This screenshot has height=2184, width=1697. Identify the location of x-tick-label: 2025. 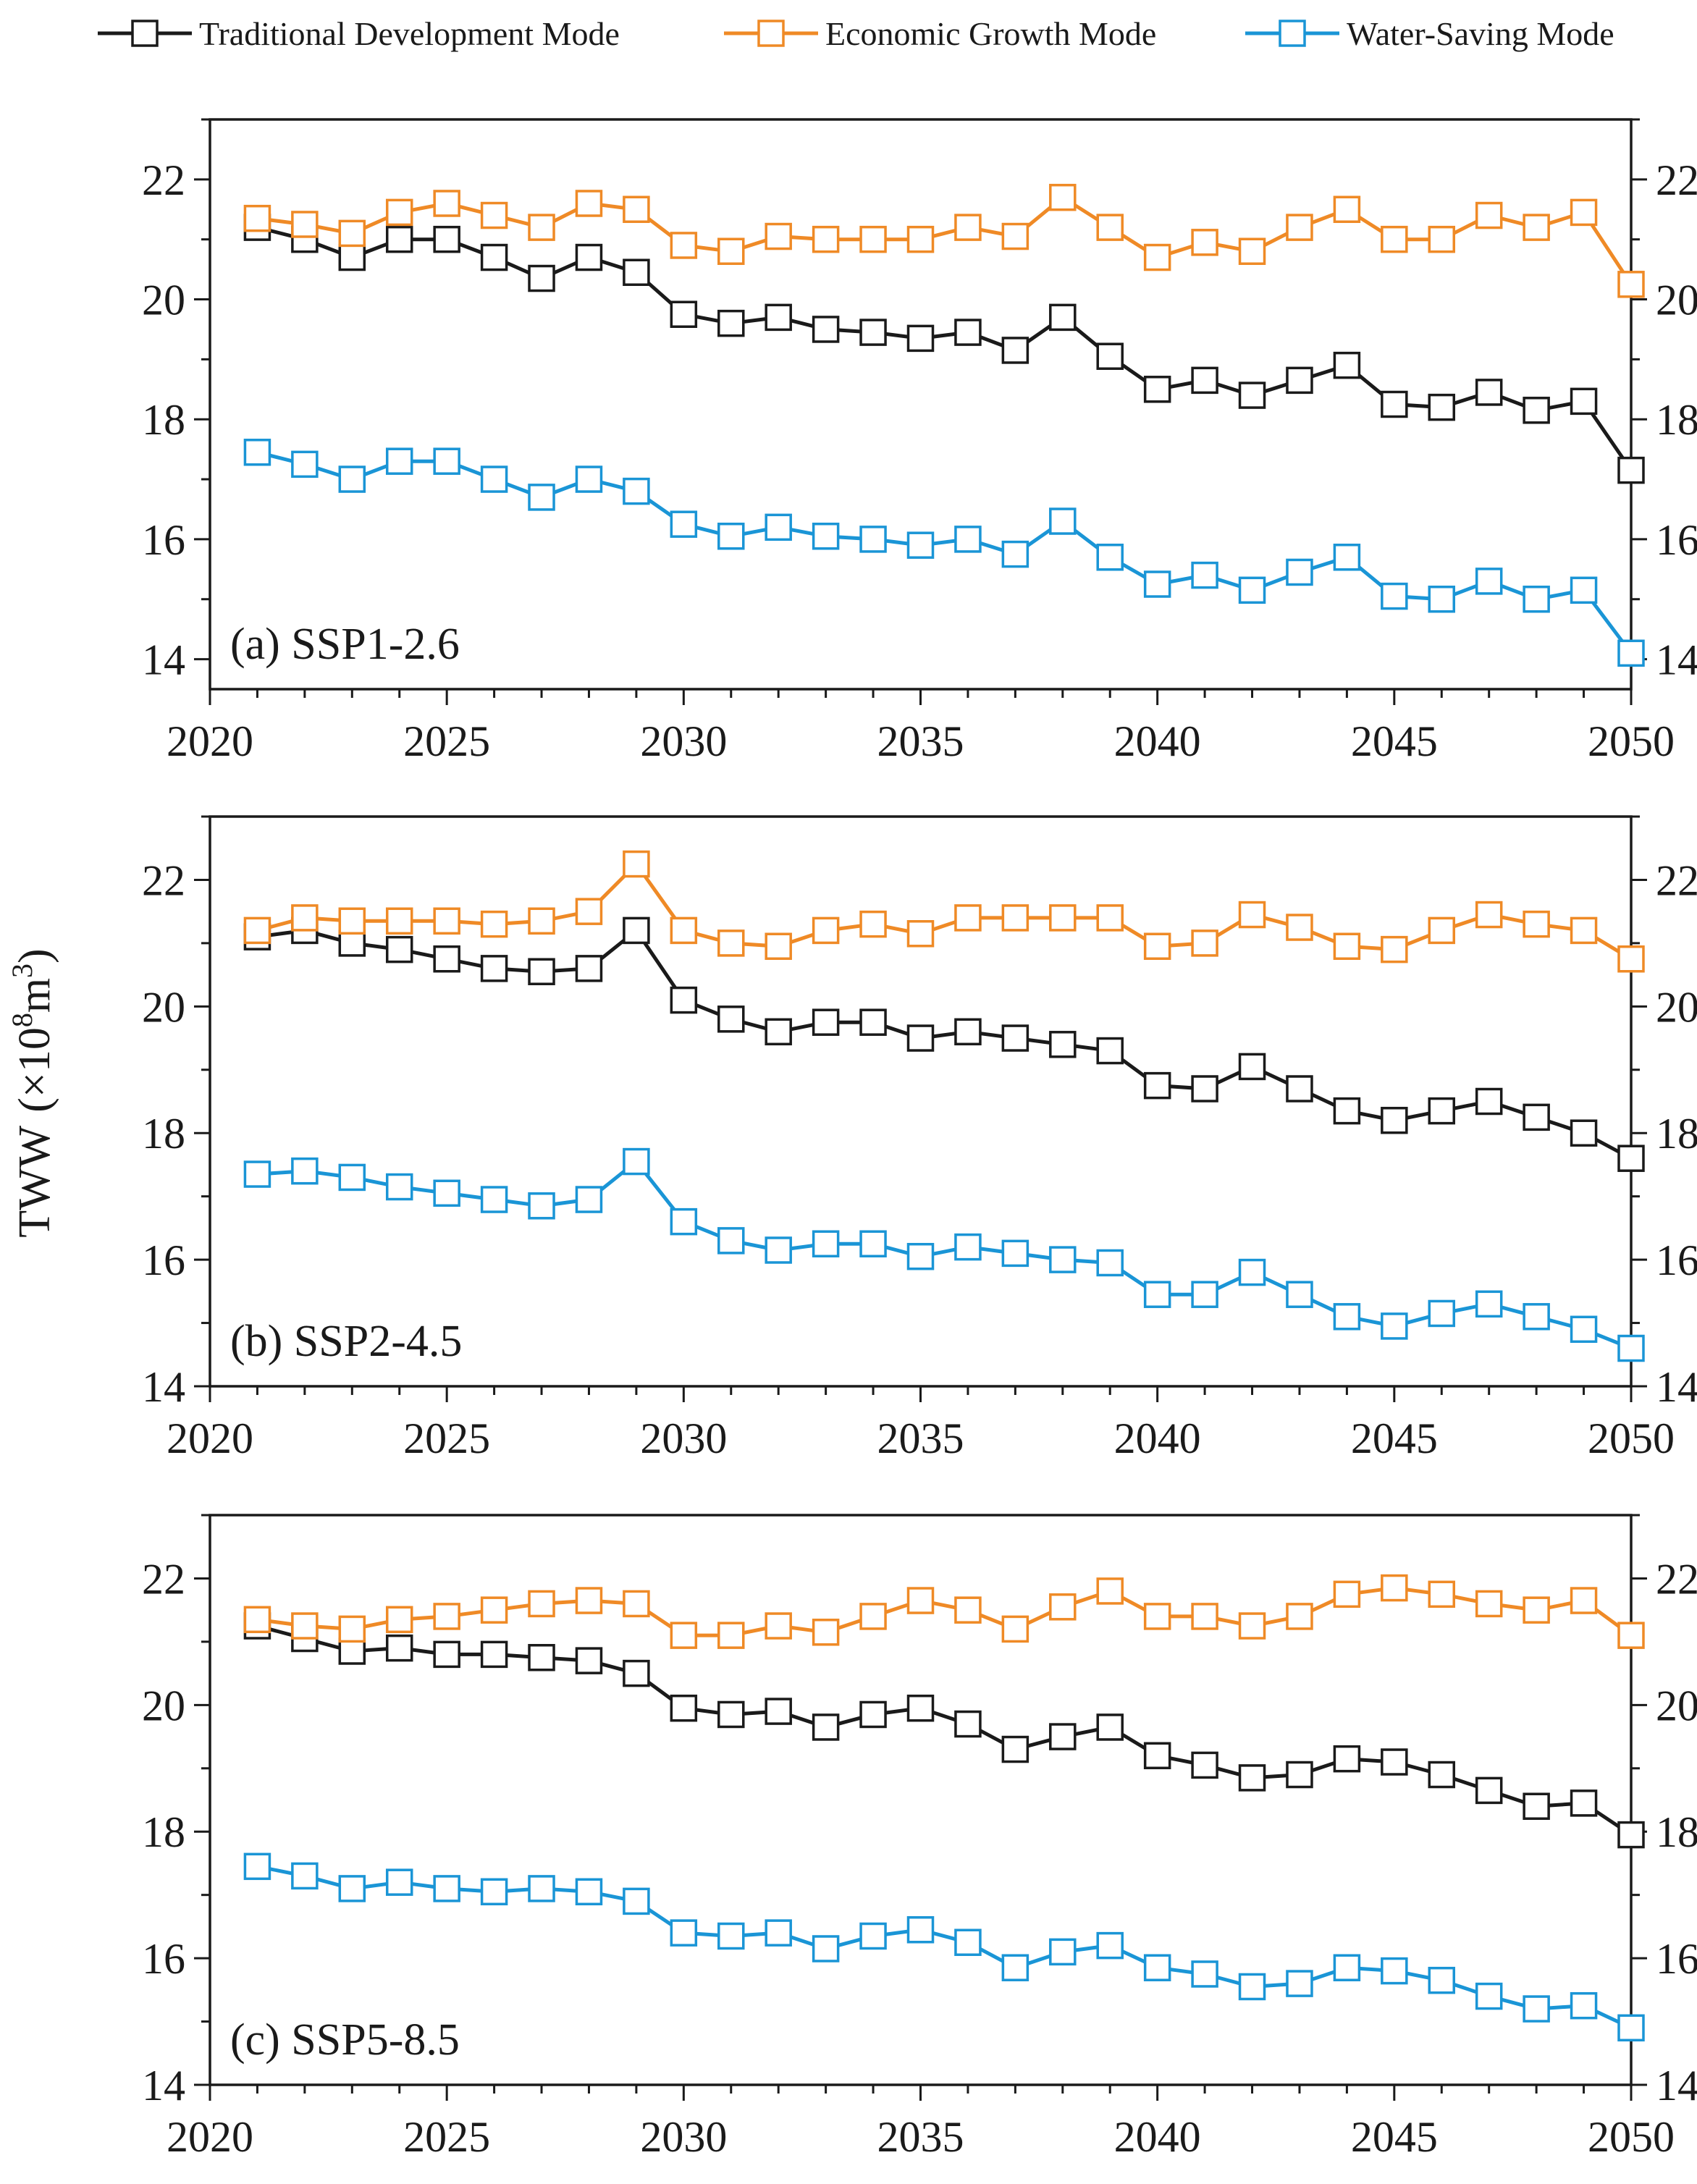
(446, 1438).